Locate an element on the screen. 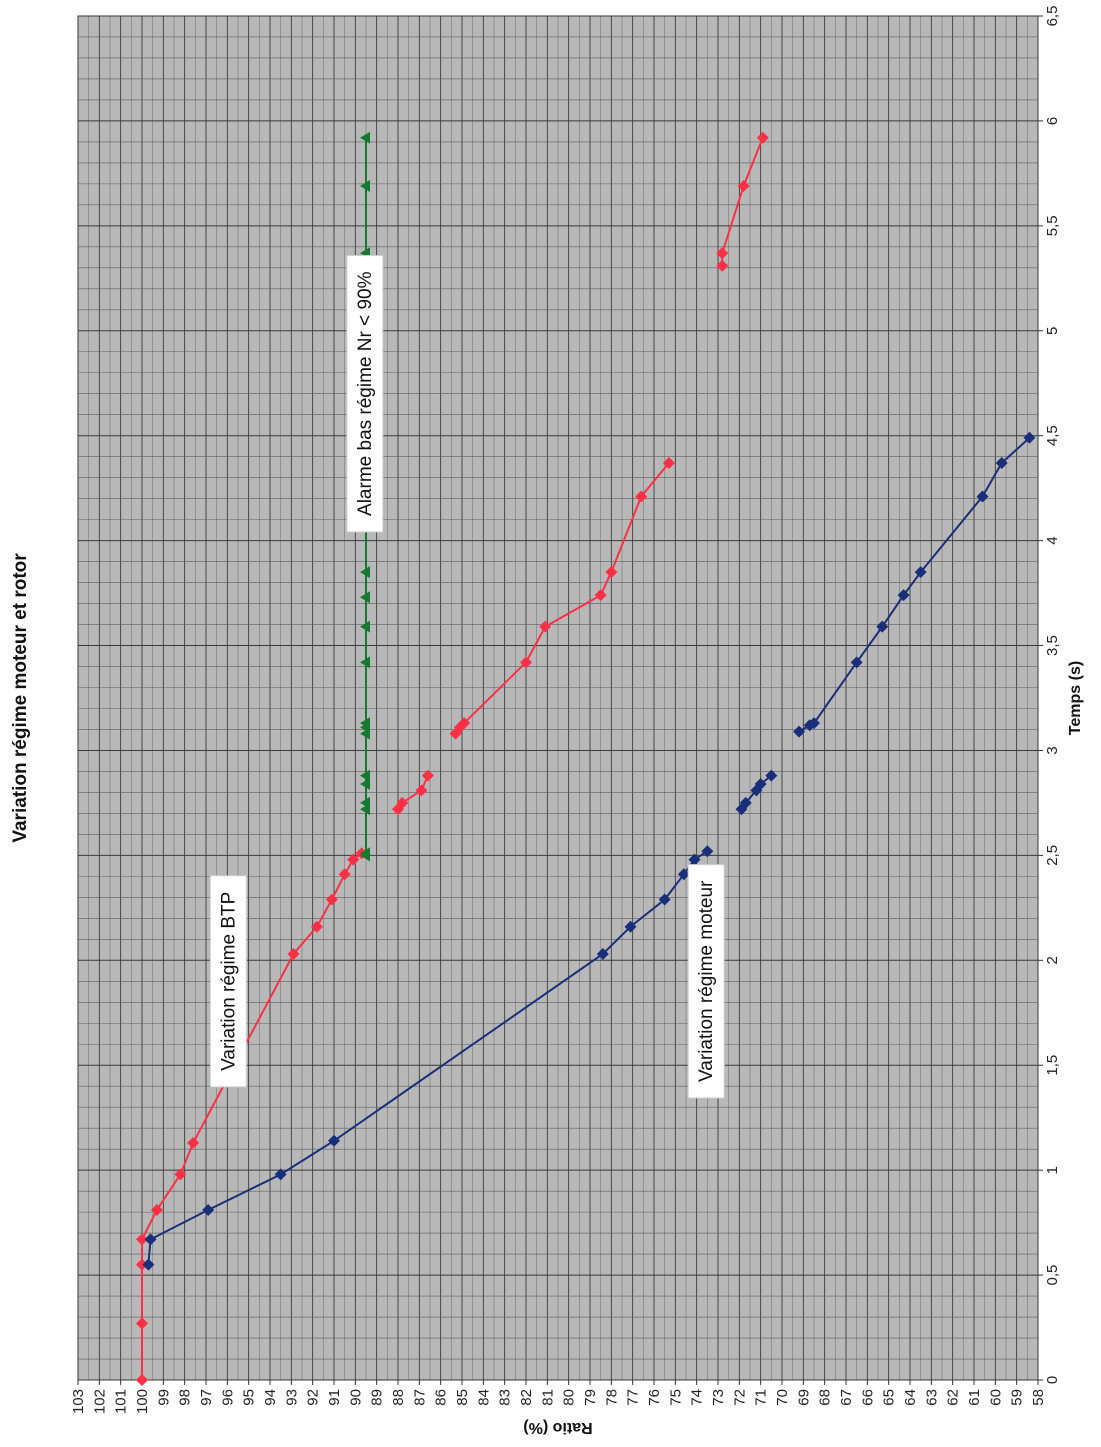 The width and height of the screenshot is (1101, 1447). y-tick-label: 95 is located at coordinates (249, 1397).